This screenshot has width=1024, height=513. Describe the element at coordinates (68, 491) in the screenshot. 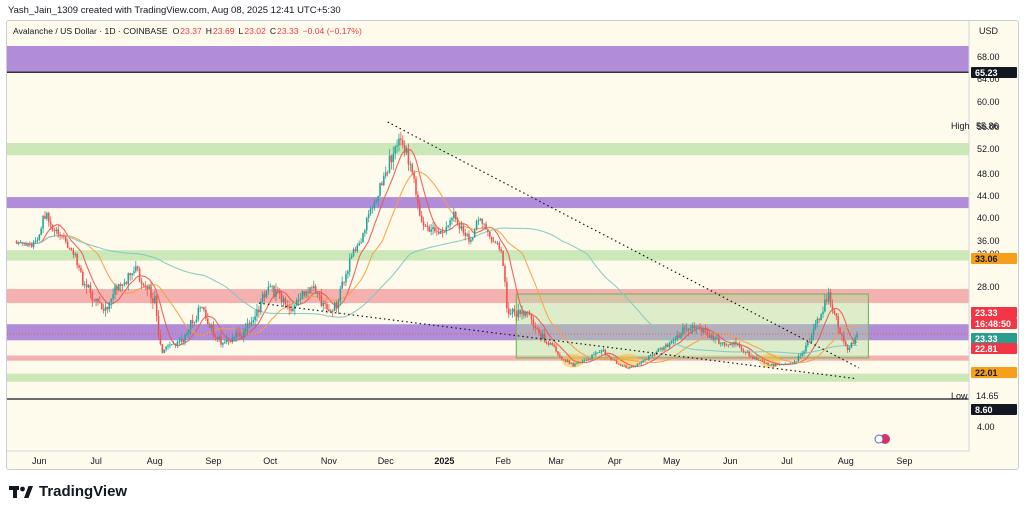

I see `brand: TradingView` at that location.